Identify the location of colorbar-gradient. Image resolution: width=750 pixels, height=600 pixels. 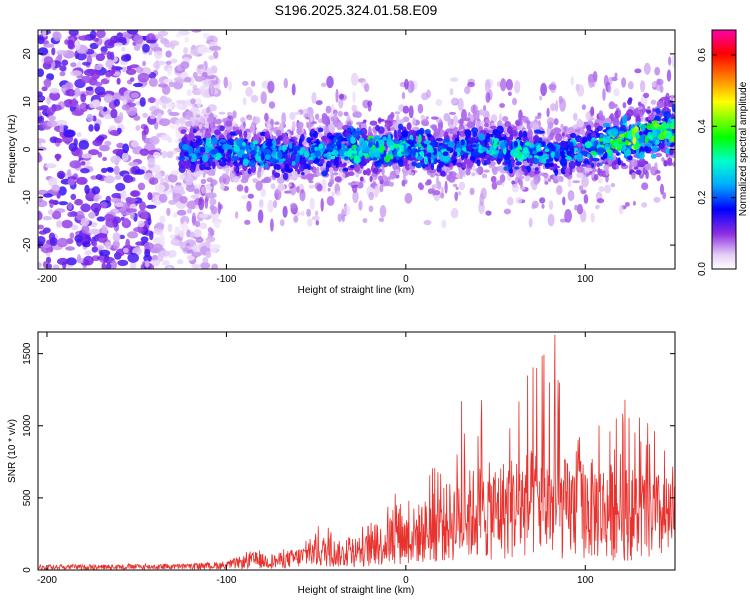
(724, 149).